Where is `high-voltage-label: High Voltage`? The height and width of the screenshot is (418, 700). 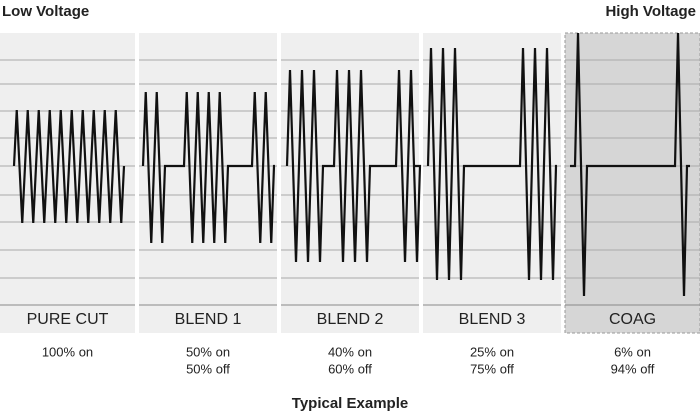 high-voltage-label: High Voltage is located at coordinates (650, 11).